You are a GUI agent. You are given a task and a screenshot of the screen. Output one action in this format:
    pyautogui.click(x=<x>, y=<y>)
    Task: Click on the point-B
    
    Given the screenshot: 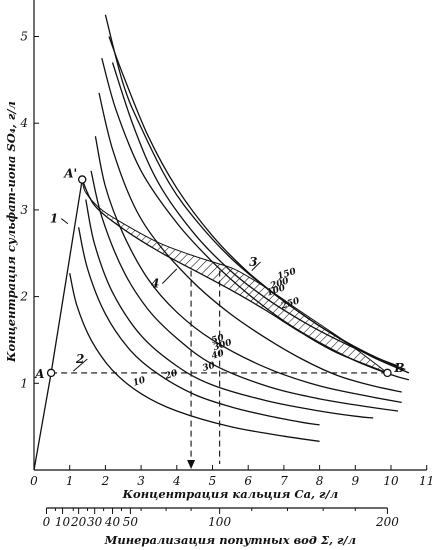 What is the action you would take?
    pyautogui.click(x=387, y=373)
    